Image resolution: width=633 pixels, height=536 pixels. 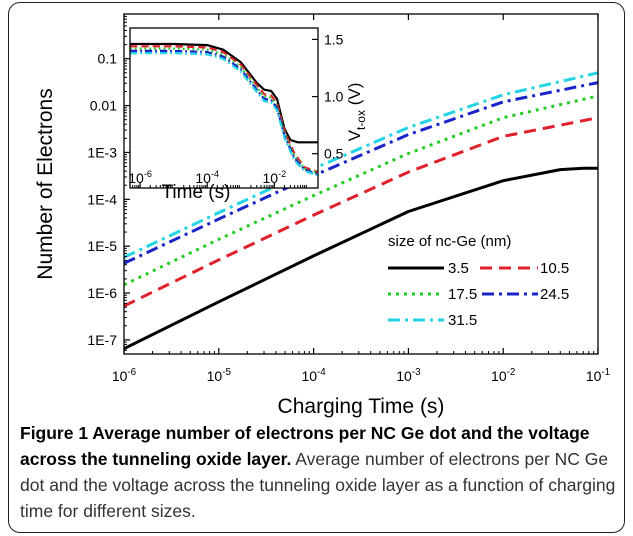 What do you see at coordinates (554, 268) in the screenshot?
I see `legend-label-10.5: 10.5` at bounding box center [554, 268].